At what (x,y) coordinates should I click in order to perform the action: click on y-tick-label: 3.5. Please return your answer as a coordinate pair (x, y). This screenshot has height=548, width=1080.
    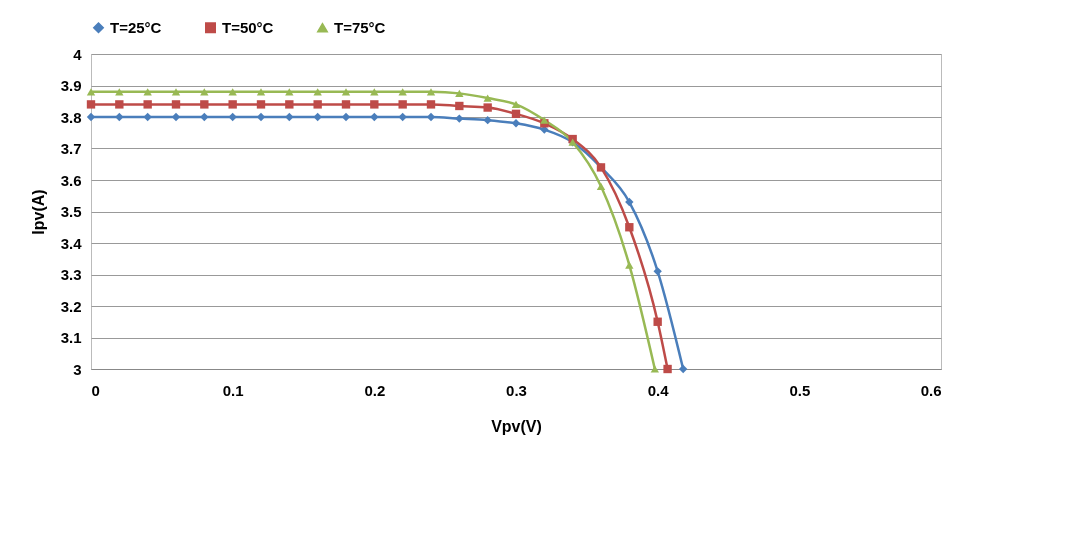
    Looking at the image, I should click on (71, 211).